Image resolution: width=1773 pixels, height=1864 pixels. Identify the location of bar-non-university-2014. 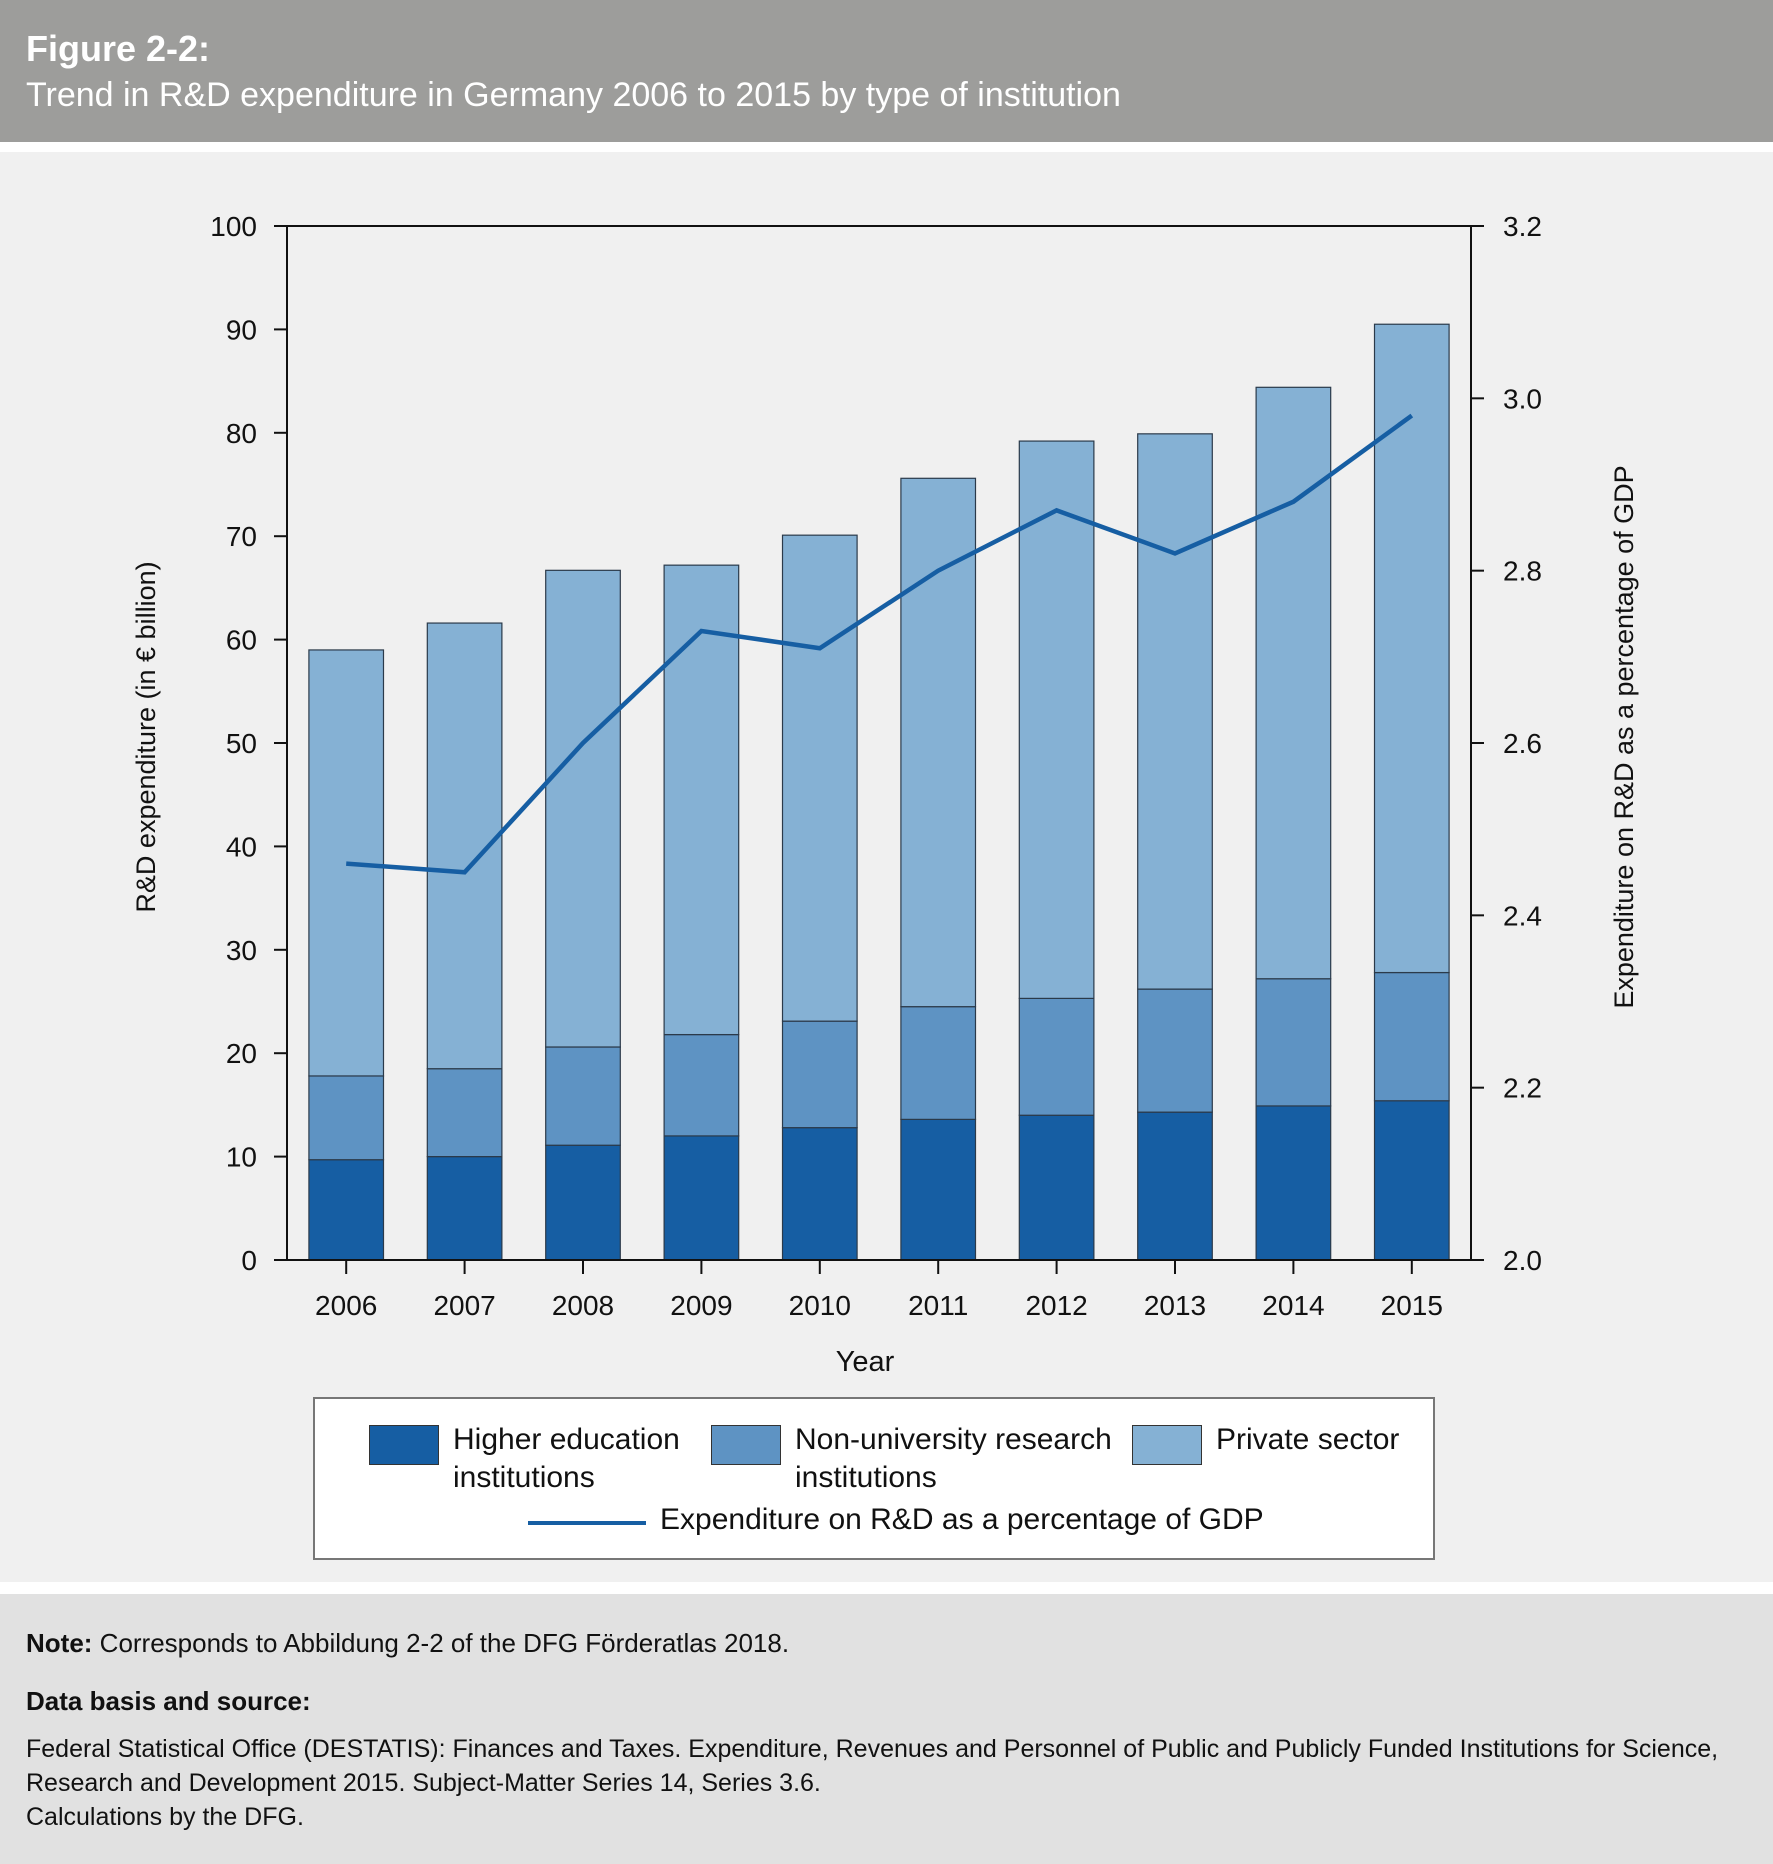
(1293, 1042).